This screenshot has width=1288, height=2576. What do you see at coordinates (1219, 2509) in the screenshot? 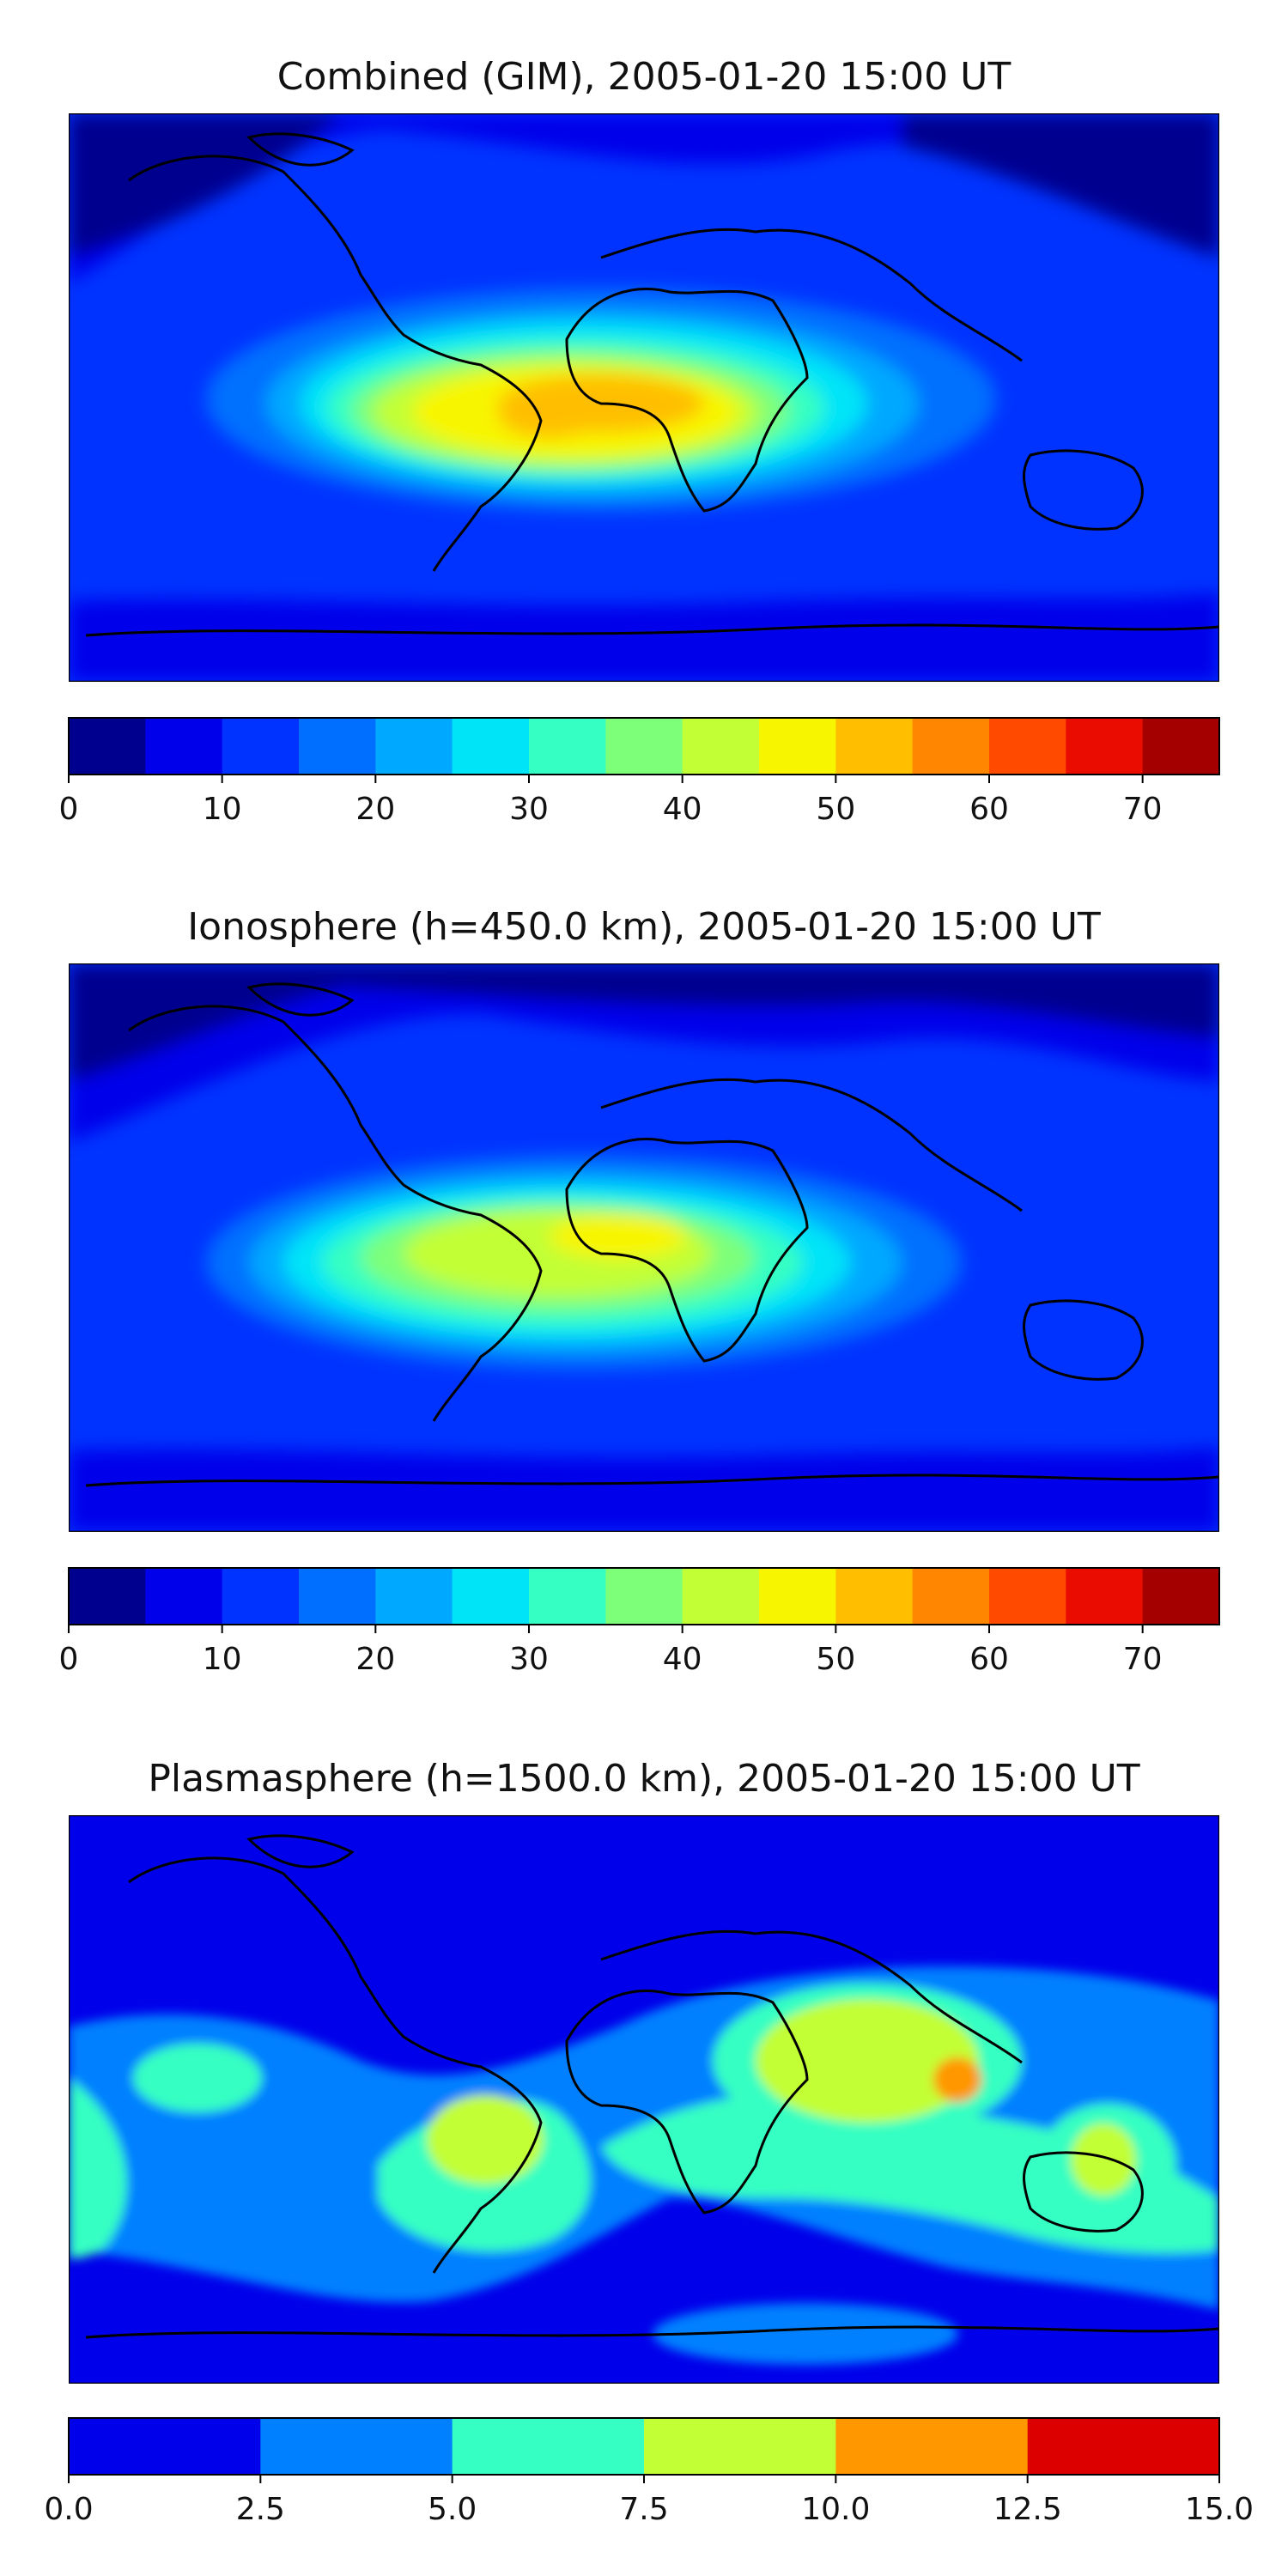
I see `colorbar-tick-label: 15.0` at bounding box center [1219, 2509].